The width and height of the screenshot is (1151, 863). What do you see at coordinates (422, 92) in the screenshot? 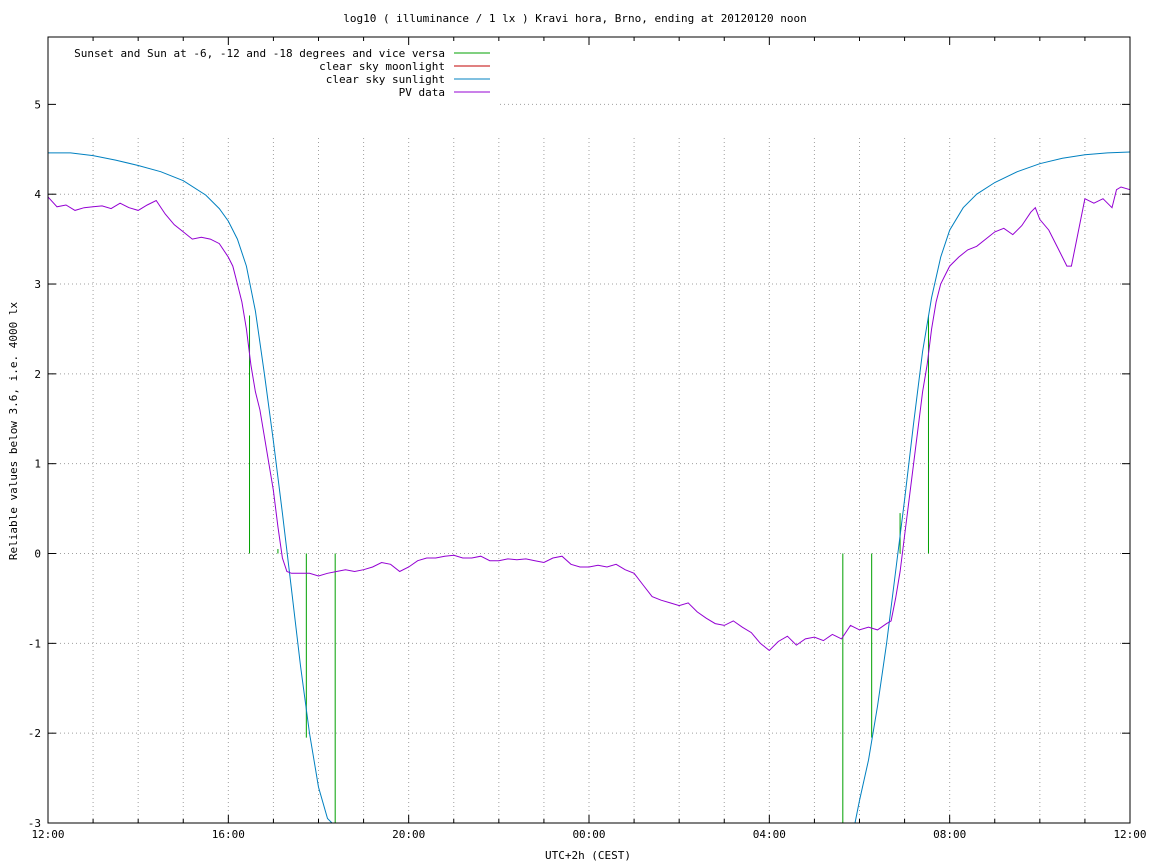
I see `legend-label: PV data` at bounding box center [422, 92].